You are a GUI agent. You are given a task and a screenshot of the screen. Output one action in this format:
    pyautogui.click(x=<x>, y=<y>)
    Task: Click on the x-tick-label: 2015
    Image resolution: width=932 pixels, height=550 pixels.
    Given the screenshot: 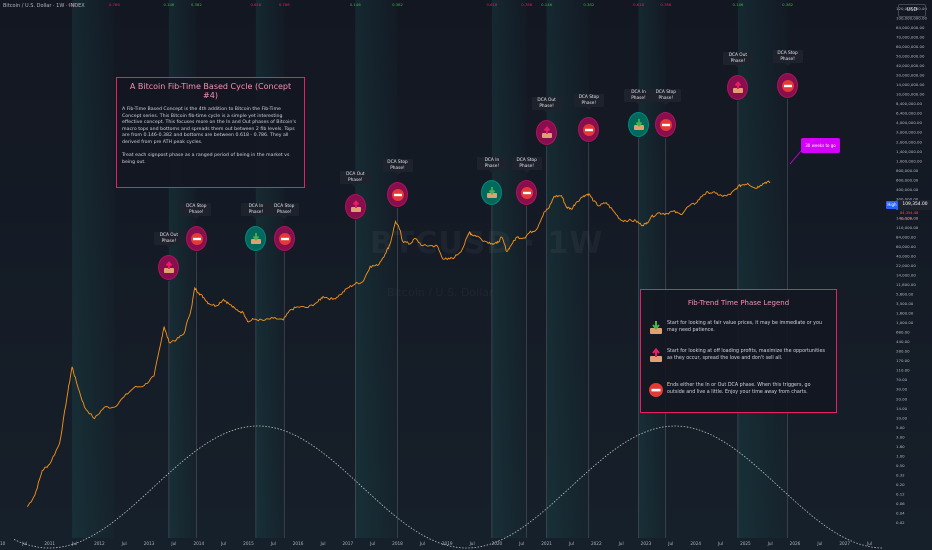 What is the action you would take?
    pyautogui.click(x=248, y=543)
    